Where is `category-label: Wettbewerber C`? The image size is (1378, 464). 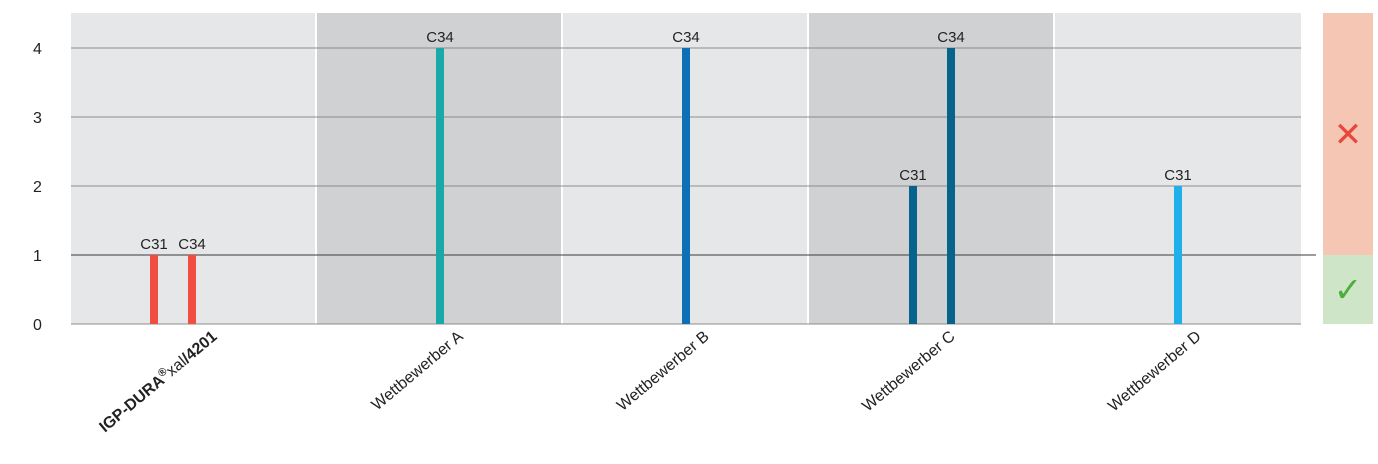 category-label: Wettbewerber C is located at coordinates (908, 371).